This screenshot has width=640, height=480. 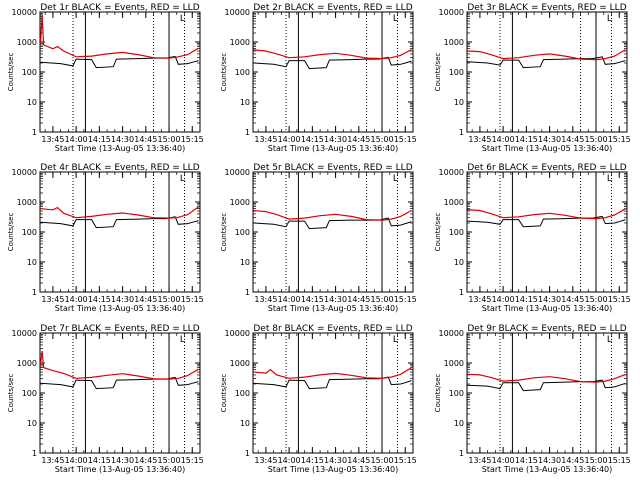 What do you see at coordinates (332, 168) in the screenshot?
I see `panel-title: Det 5r BLACK = Events, RED = LLD` at bounding box center [332, 168].